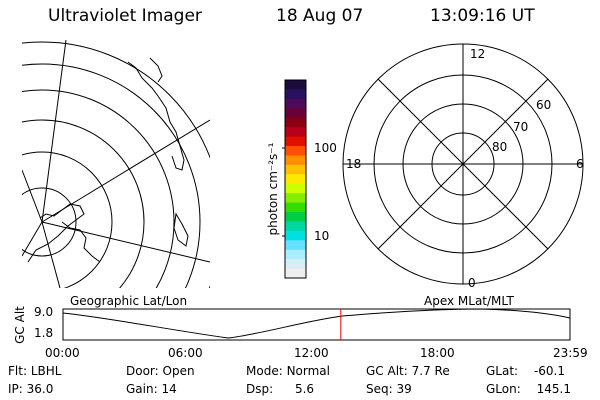 This screenshot has width=600, height=400. Describe the element at coordinates (354, 164) in the screenshot. I see `mlt-label-18: 18` at that location.